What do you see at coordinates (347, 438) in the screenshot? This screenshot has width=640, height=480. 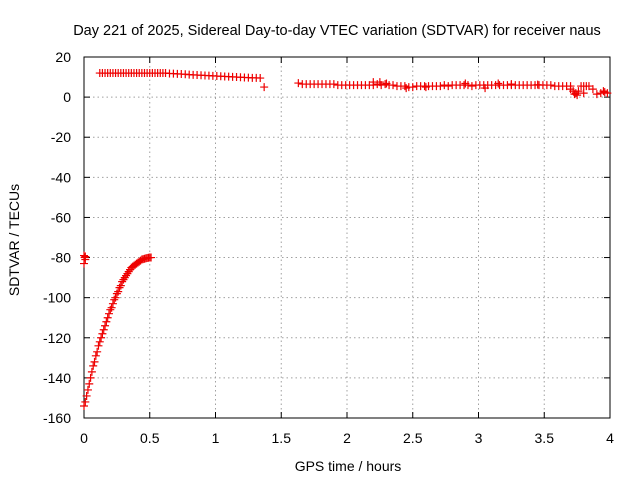 I see `x-tick-label: 2` at bounding box center [347, 438].